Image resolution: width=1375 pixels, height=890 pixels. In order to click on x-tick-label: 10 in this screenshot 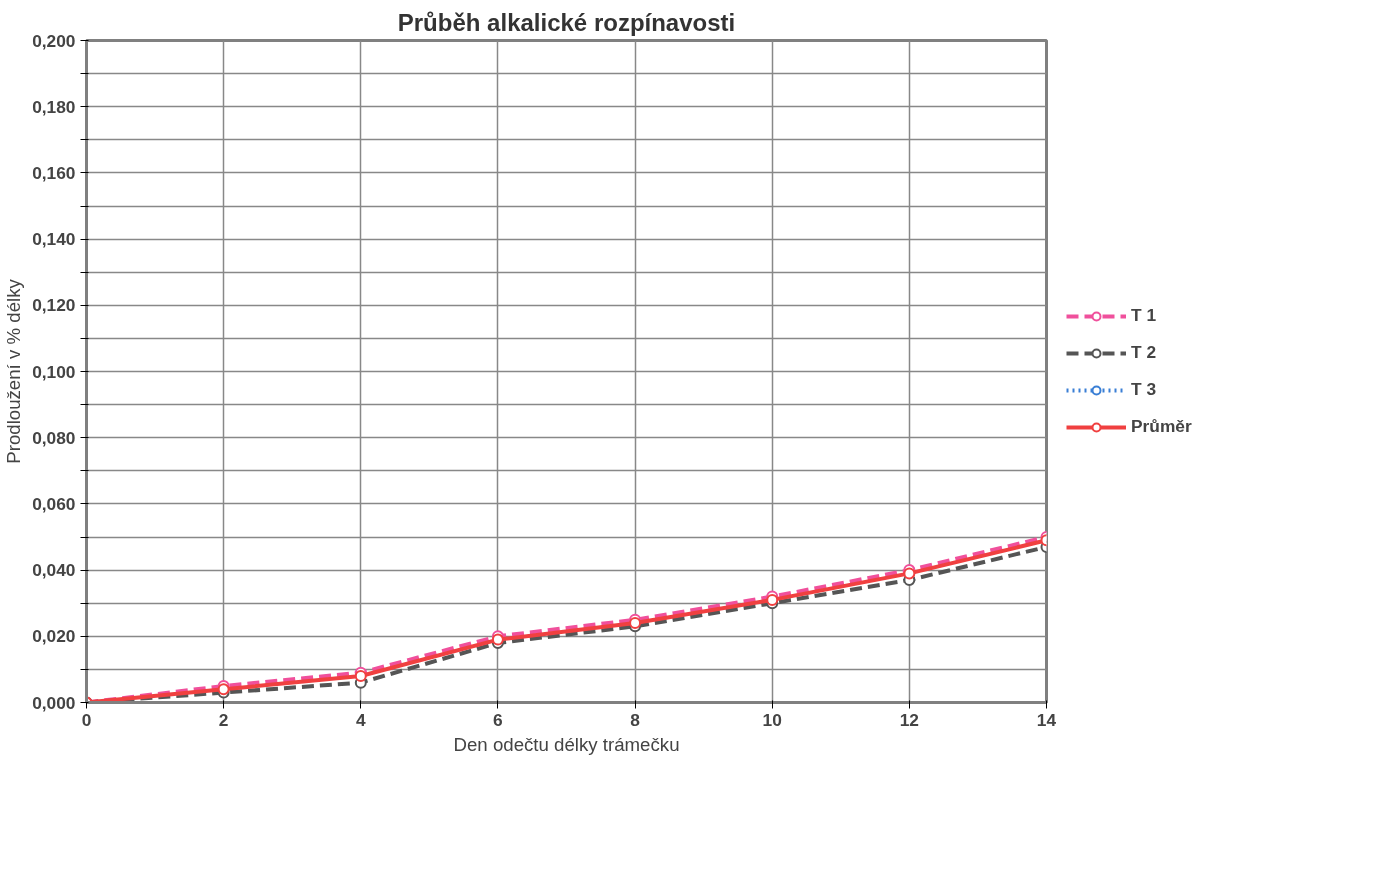, I will do `click(772, 719)`.